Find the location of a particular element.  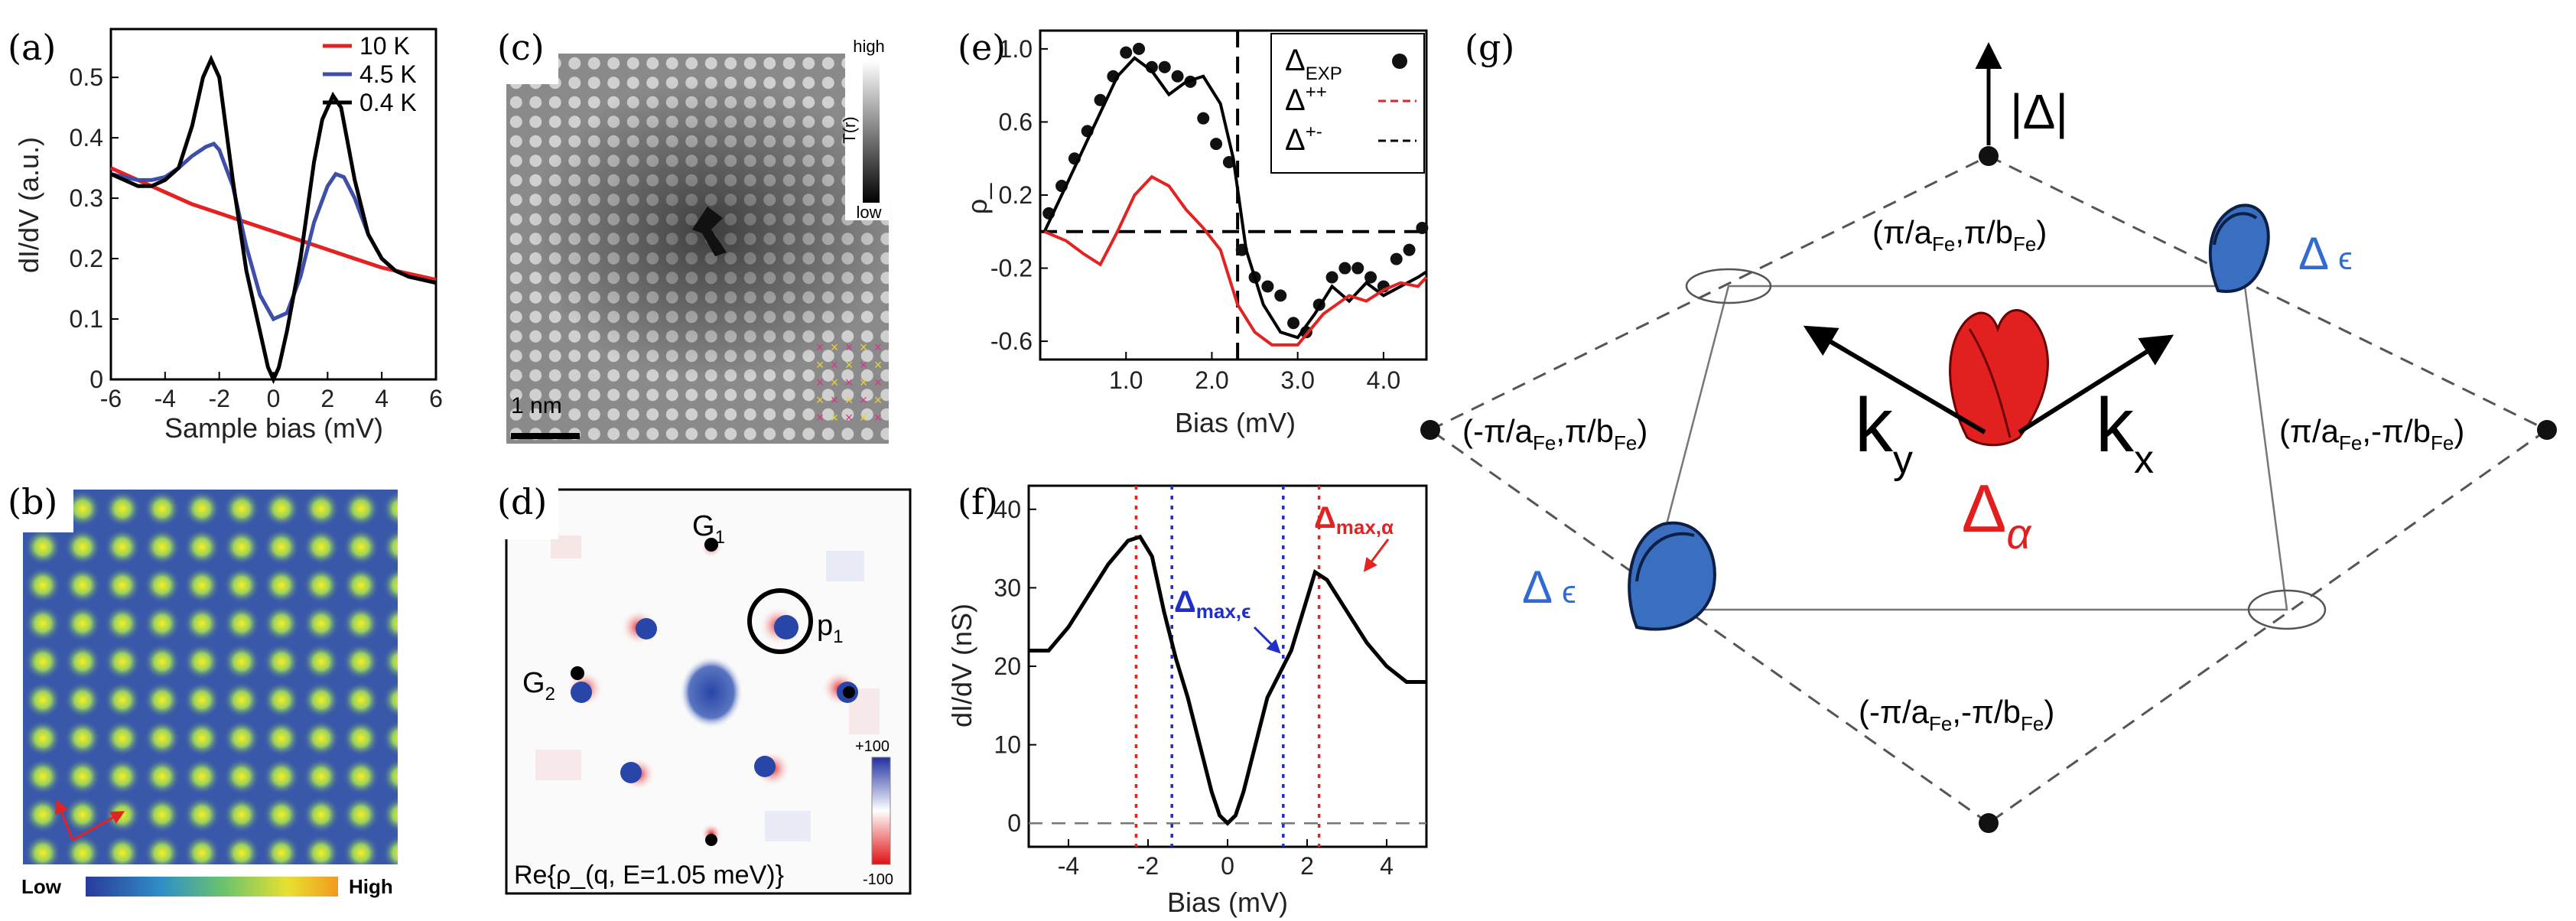

panel-a-line is located at coordinates (273, 219).